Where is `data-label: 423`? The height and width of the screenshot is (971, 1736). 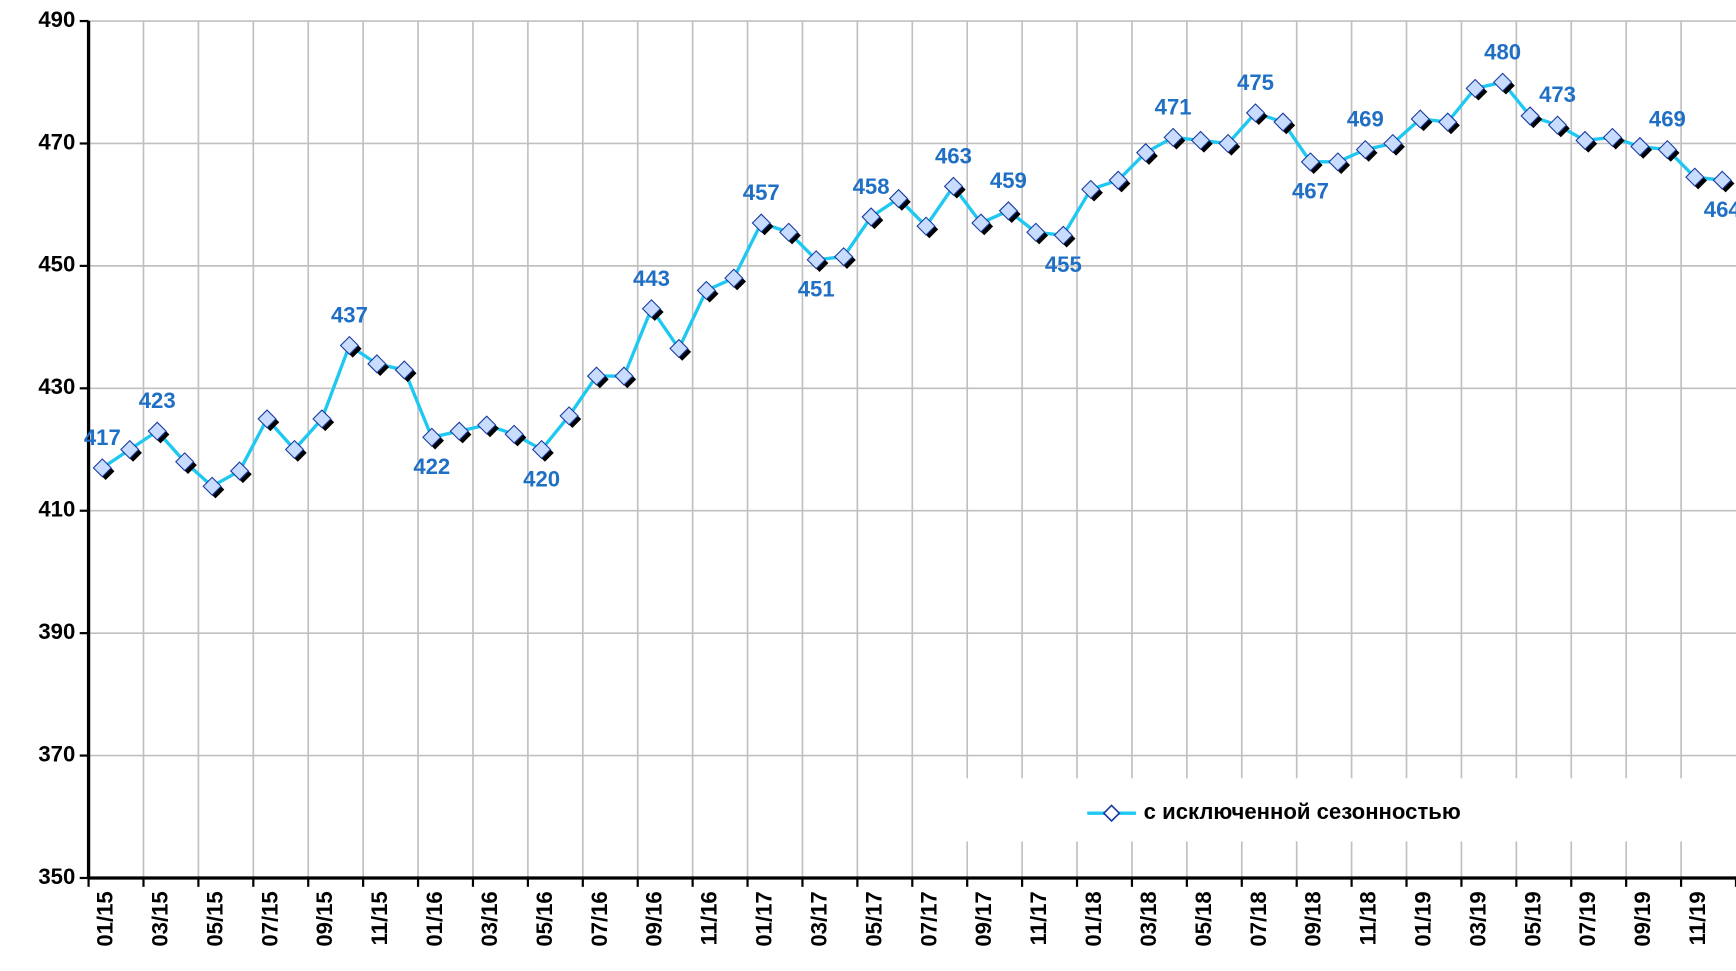
data-label: 423 is located at coordinates (157, 400).